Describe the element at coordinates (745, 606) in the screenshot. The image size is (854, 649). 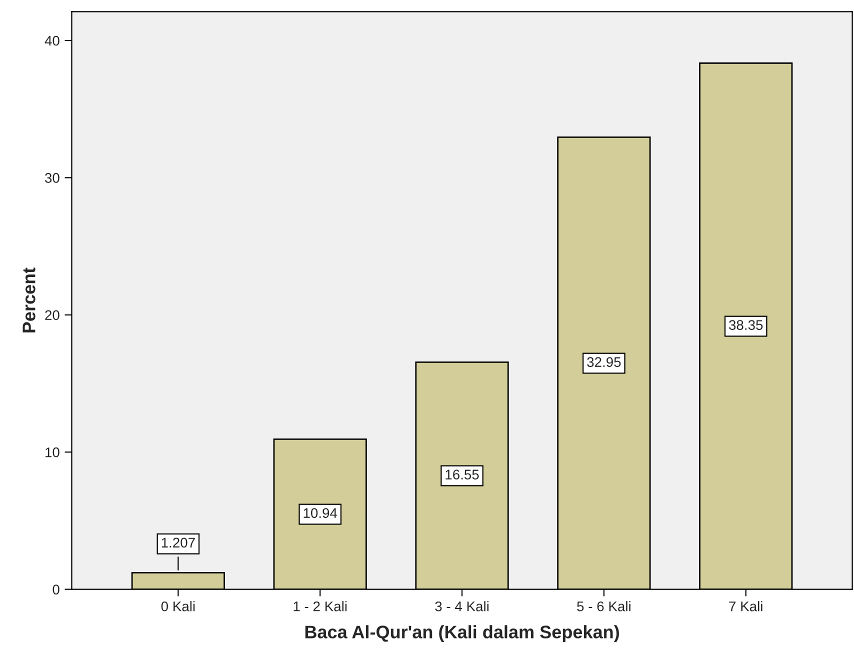
I see `x-tick-label: 7 Kali` at that location.